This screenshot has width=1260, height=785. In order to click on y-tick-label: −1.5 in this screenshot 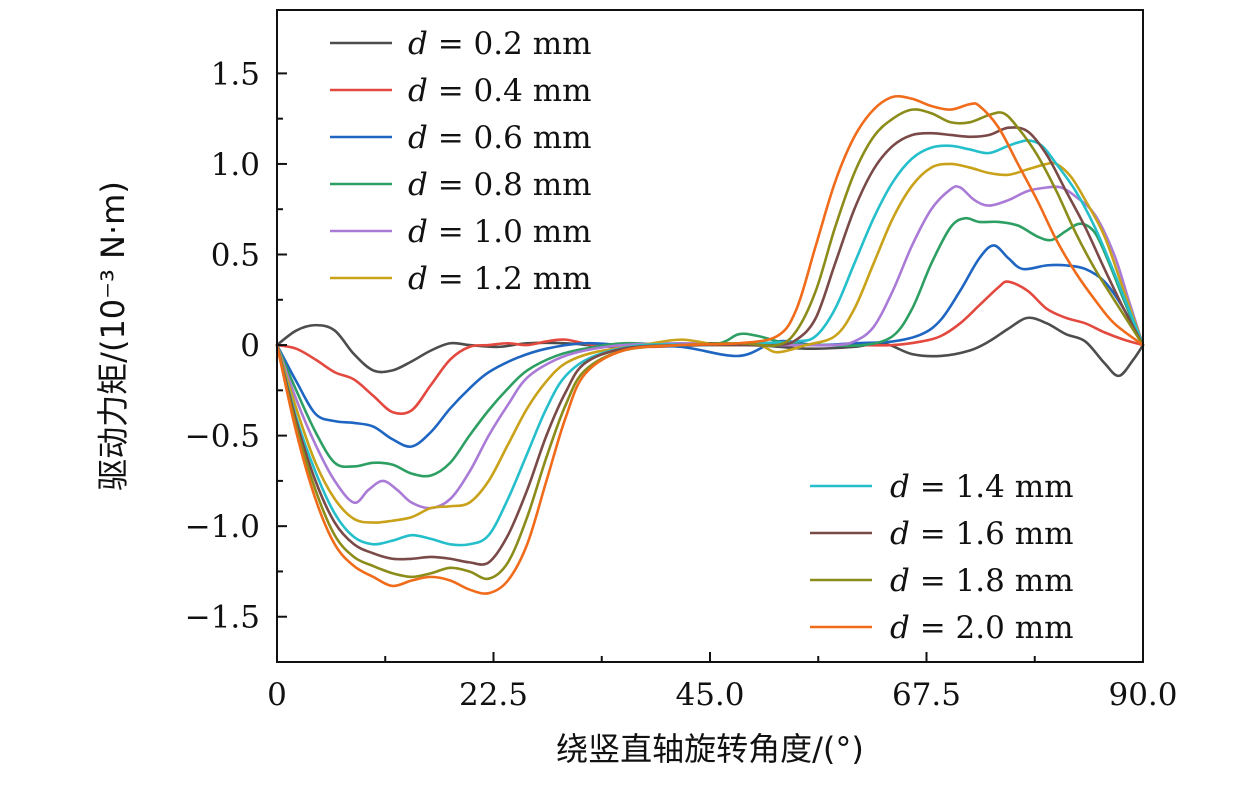, I will do `click(222, 618)`.